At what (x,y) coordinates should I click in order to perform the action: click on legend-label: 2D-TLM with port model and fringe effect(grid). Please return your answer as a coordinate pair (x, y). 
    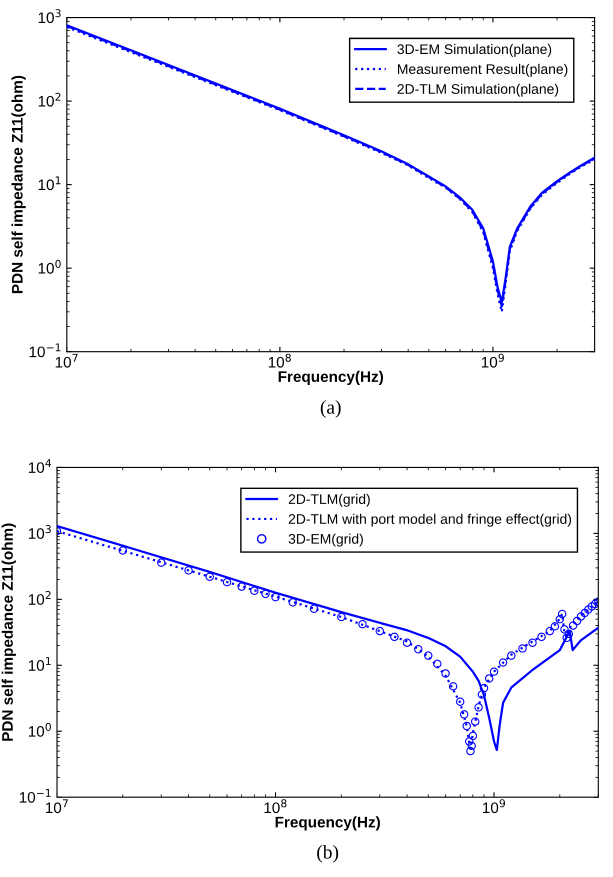
    Looking at the image, I should click on (430, 520).